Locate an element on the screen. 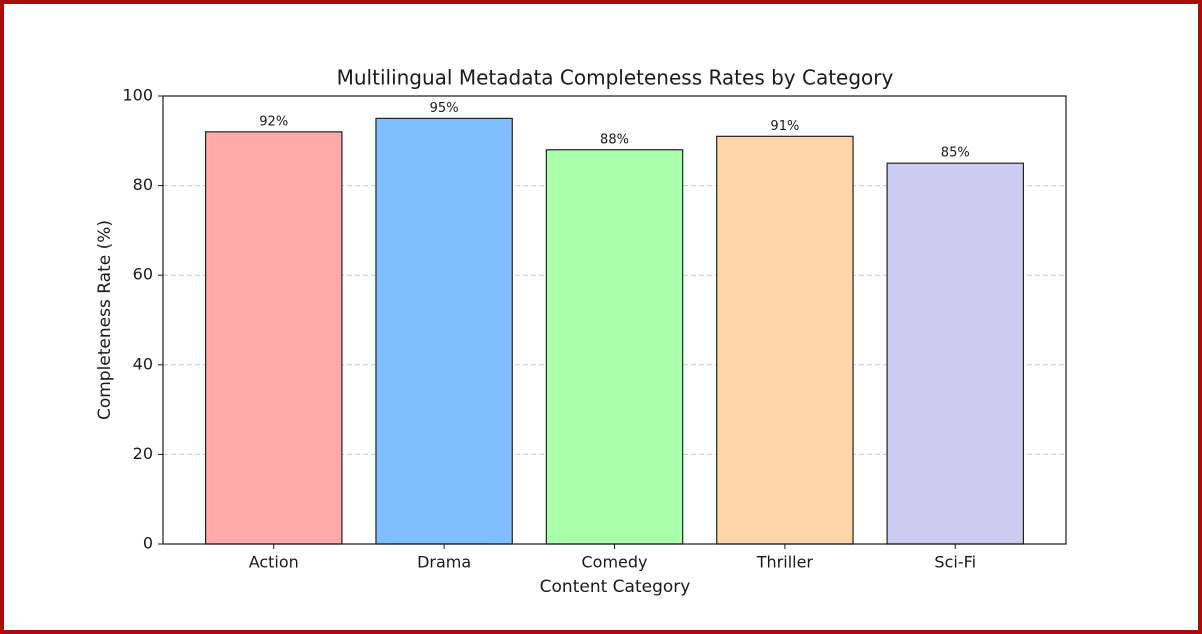 The image size is (1202, 634). y-tick-label: 40 is located at coordinates (143, 363).